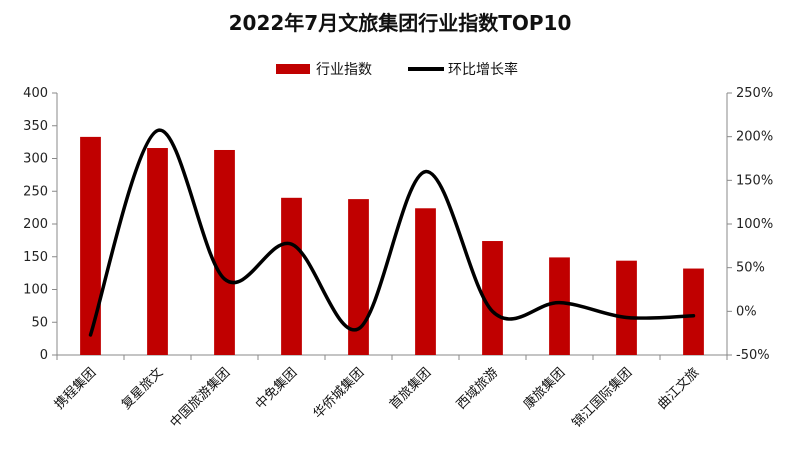 This screenshot has width=800, height=459. Describe the element at coordinates (35, 290) in the screenshot. I see `y-tick-left-label: 100` at that location.